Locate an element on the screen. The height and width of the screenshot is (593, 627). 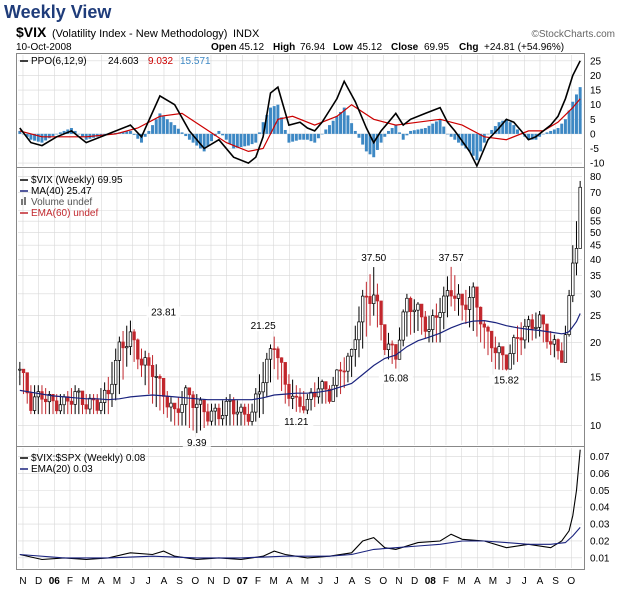
x-tick-label: A is located at coordinates (352, 581).